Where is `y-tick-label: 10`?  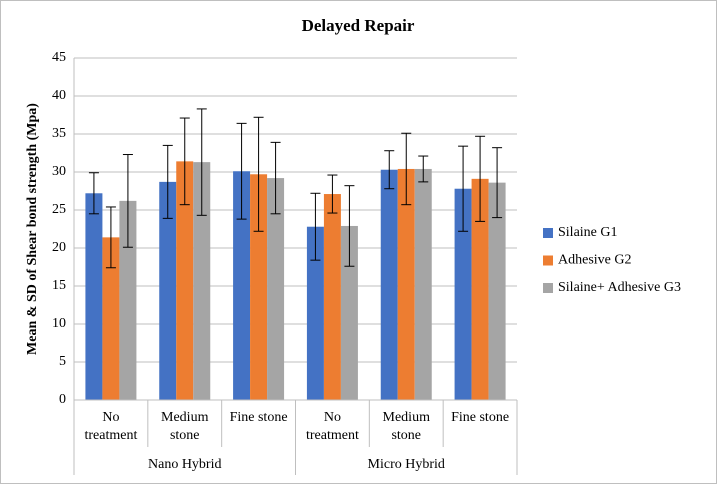
y-tick-label: 10 is located at coordinates (59, 323).